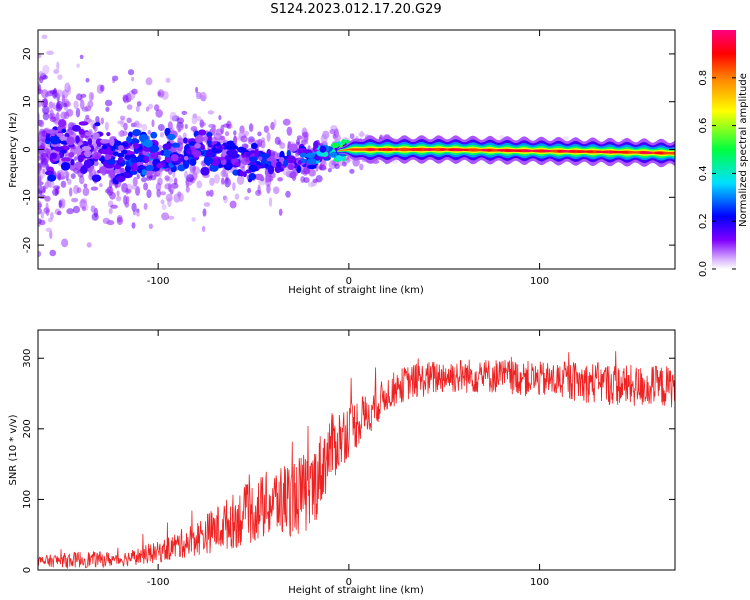 Image resolution: width=750 pixels, height=600 pixels. I want to click on spectrogram-y-label: Frequency (Hz), so click(13, 150).